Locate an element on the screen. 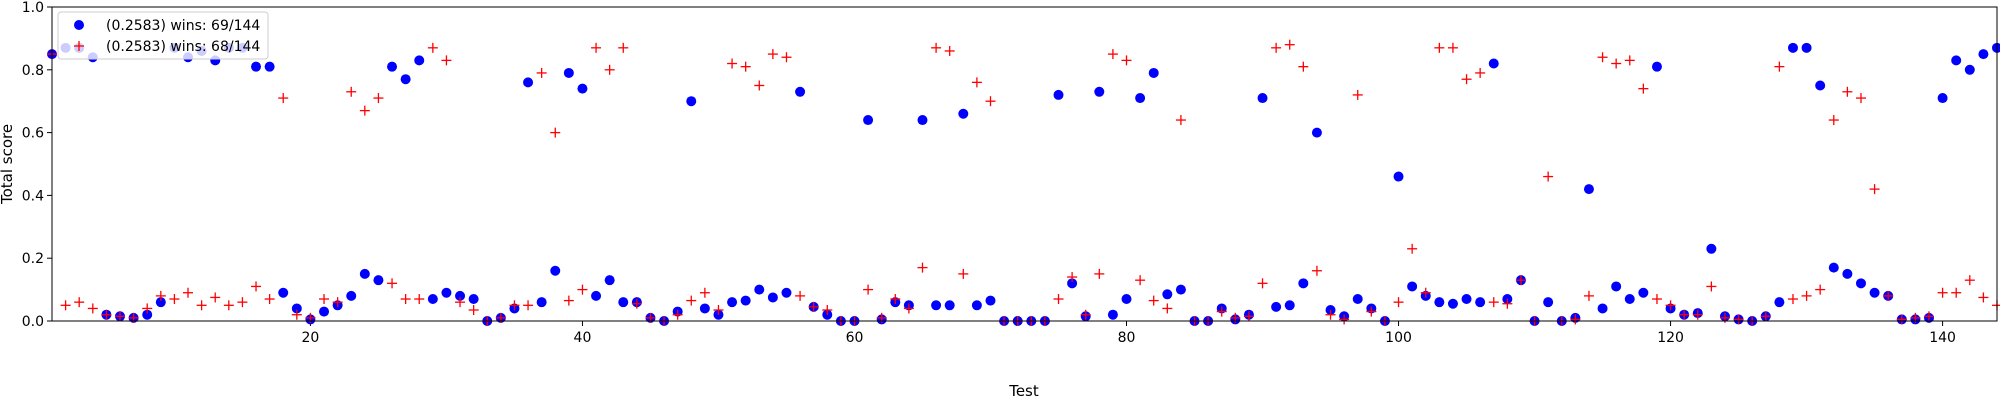 The width and height of the screenshot is (2000, 400). y-tick-label: 0.6 is located at coordinates (33, 134).